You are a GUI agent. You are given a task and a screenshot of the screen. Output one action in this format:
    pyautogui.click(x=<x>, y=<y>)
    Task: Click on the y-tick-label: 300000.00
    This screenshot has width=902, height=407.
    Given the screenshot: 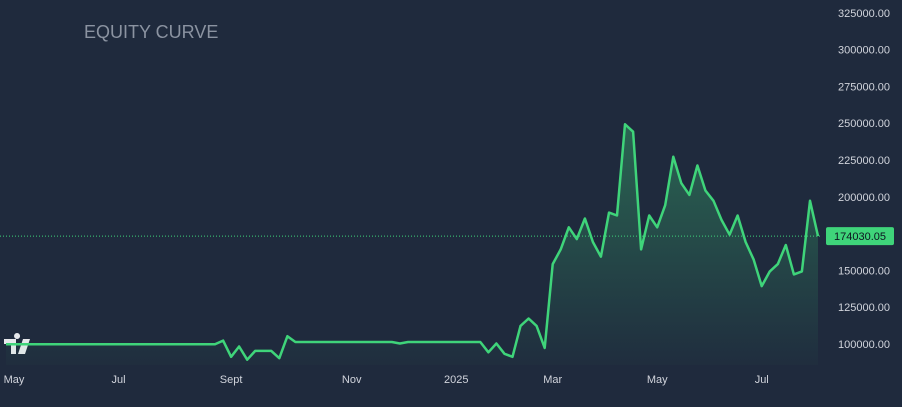 What is the action you would take?
    pyautogui.click(x=864, y=51)
    